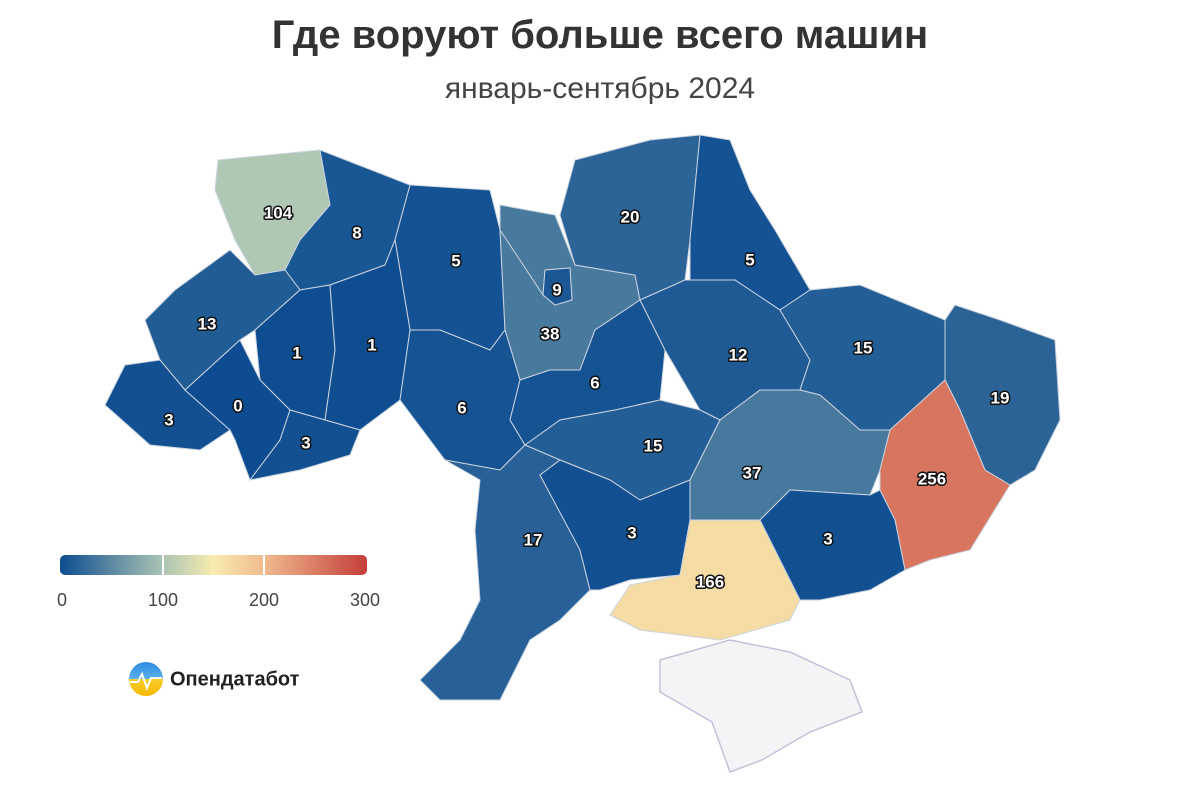 This screenshot has height=800, width=1200. I want to click on value-label: 166, so click(710, 581).